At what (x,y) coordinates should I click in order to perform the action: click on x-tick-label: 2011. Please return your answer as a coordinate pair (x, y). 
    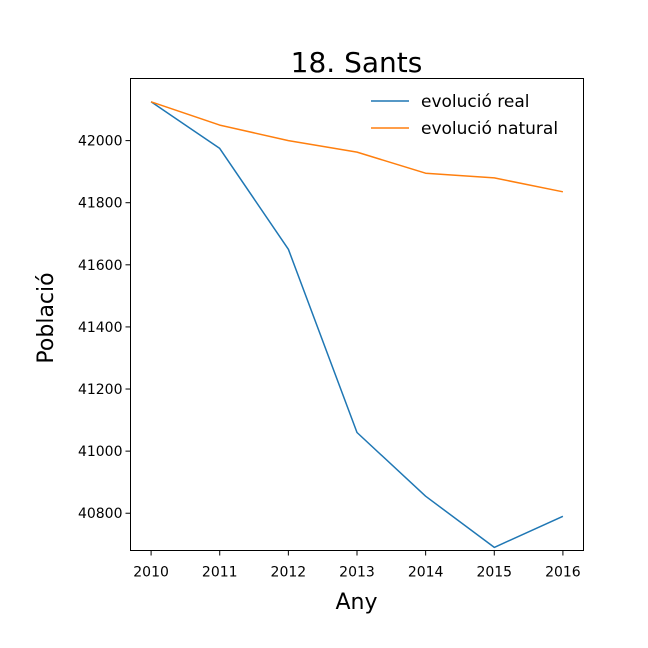
    Looking at the image, I should click on (220, 573).